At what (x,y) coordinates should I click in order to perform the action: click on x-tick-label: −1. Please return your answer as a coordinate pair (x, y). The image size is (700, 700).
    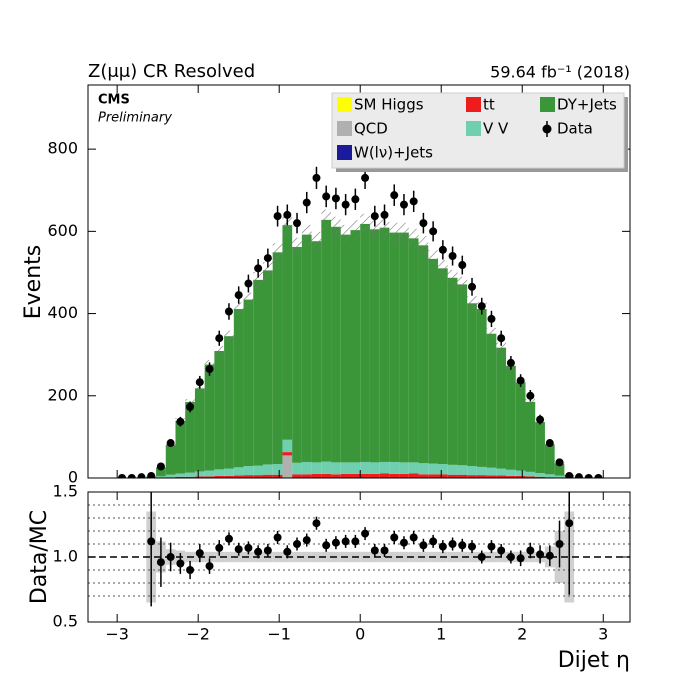
    Looking at the image, I should click on (279, 634).